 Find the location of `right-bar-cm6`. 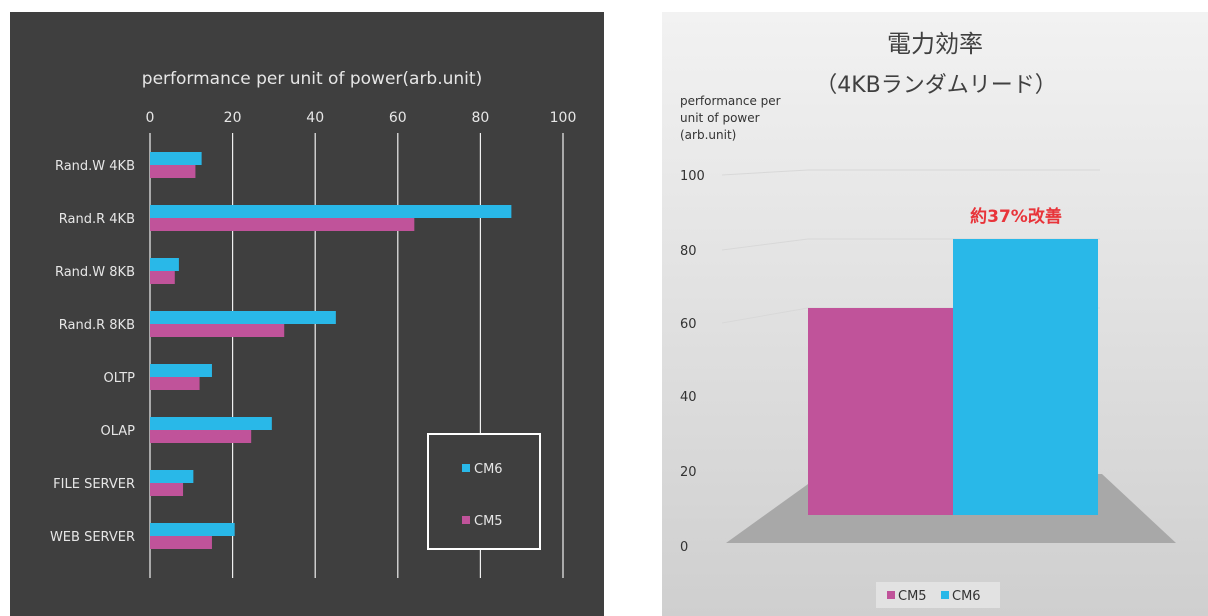

right-bar-cm6 is located at coordinates (1025, 377).